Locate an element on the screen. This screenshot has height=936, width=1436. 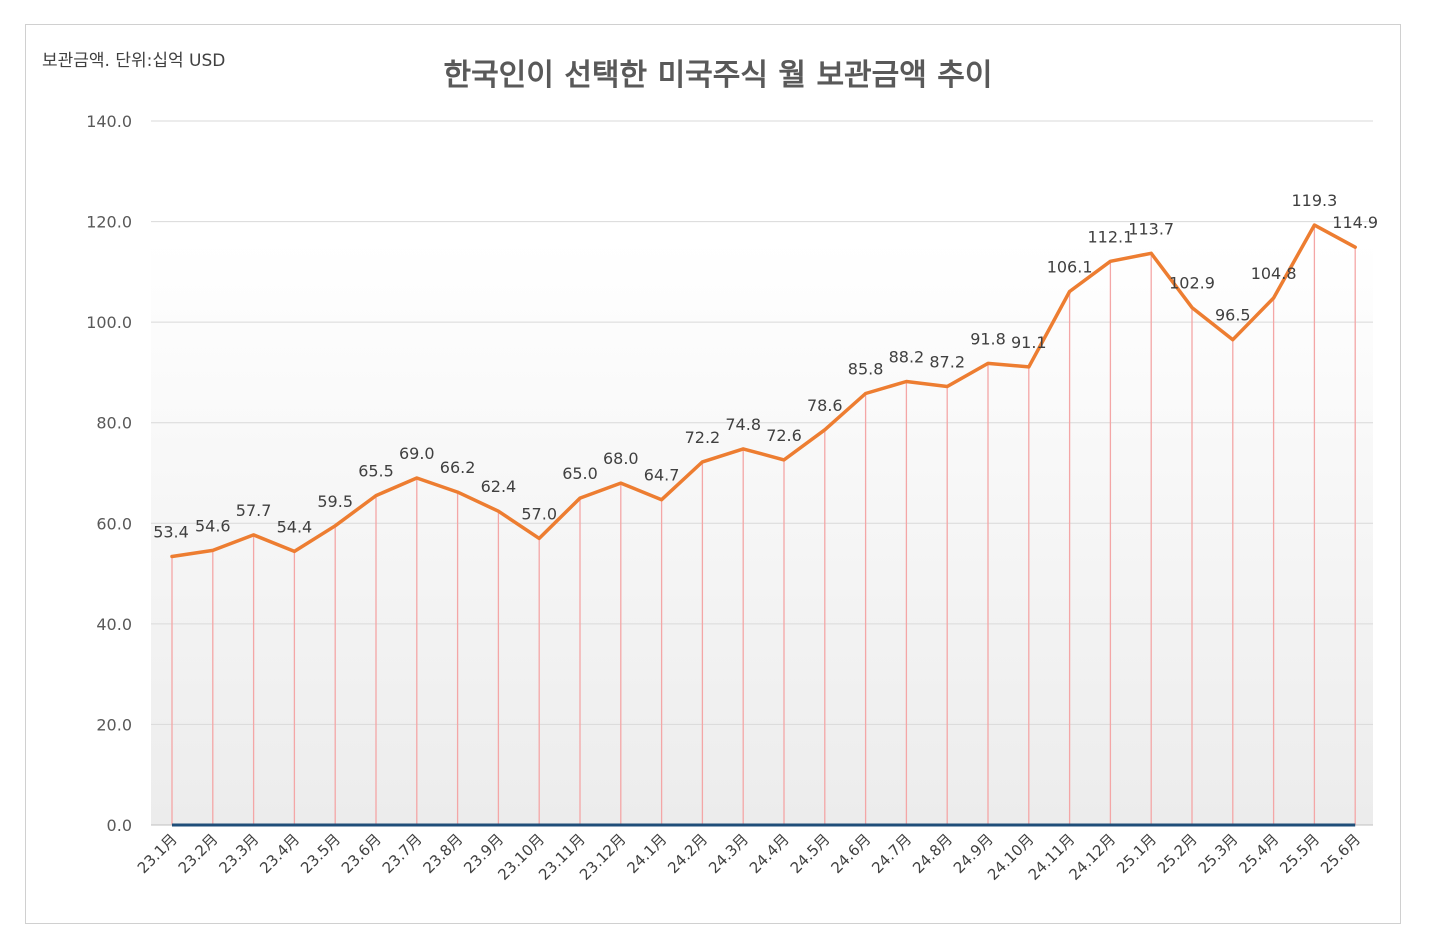
data-label: 54.4 is located at coordinates (295, 526).